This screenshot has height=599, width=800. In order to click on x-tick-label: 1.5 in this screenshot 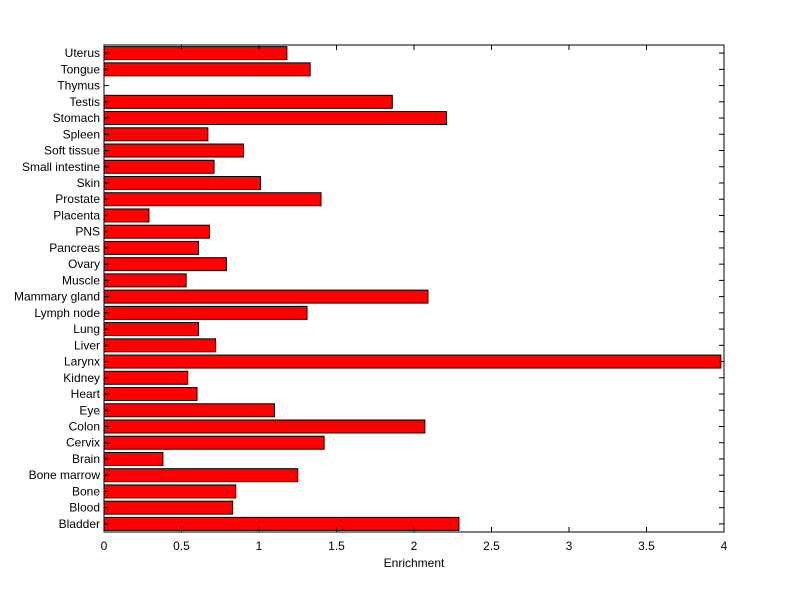, I will do `click(336, 546)`.